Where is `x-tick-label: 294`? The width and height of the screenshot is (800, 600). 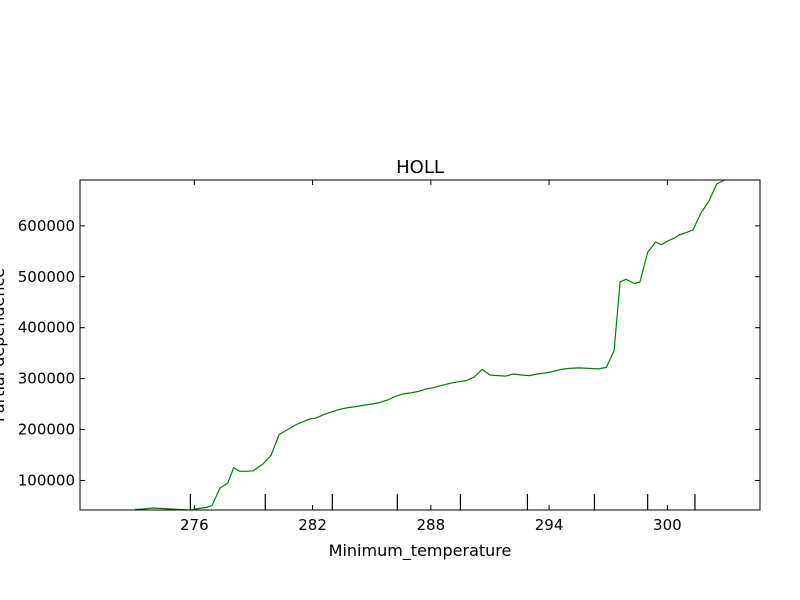
x-tick-label: 294 is located at coordinates (549, 525).